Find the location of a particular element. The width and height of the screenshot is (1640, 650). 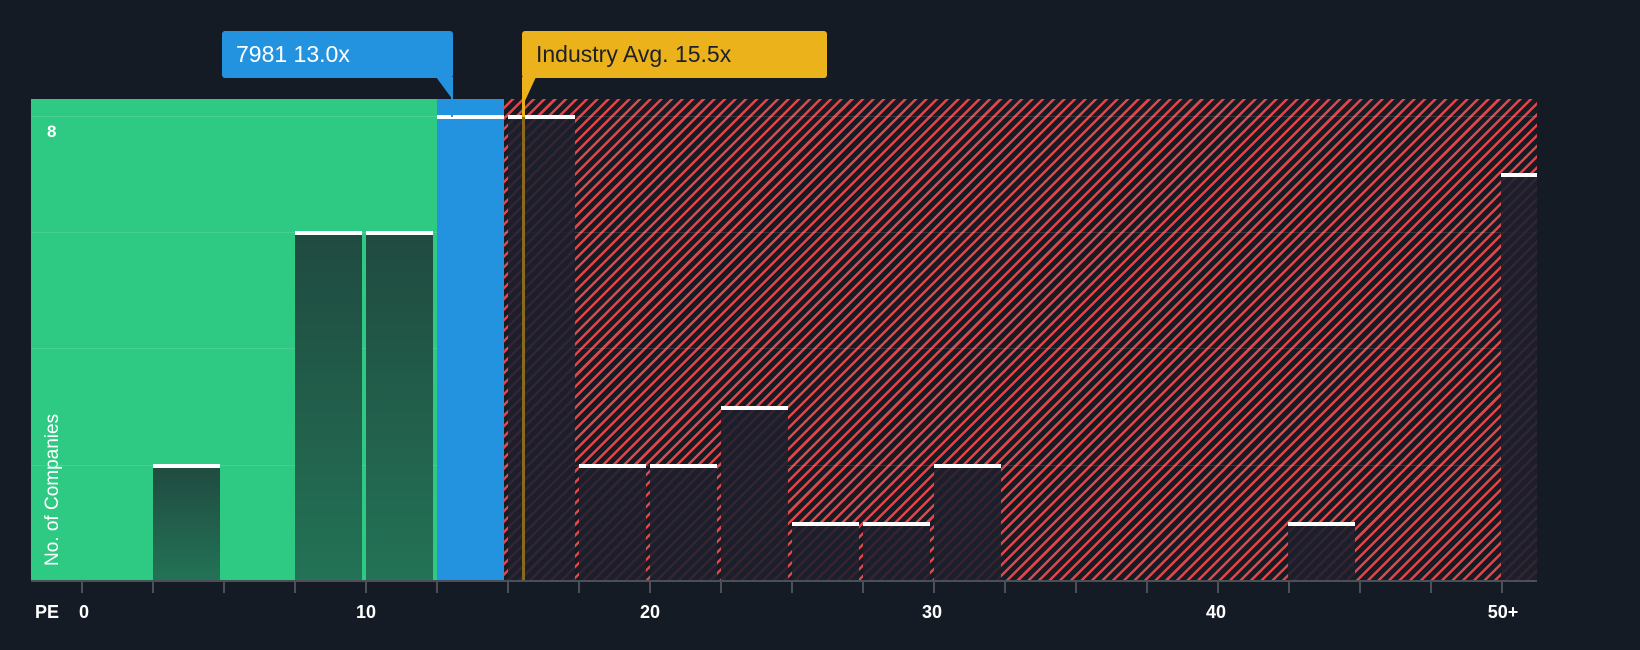

y-tick-label: 8 is located at coordinates (52, 131).